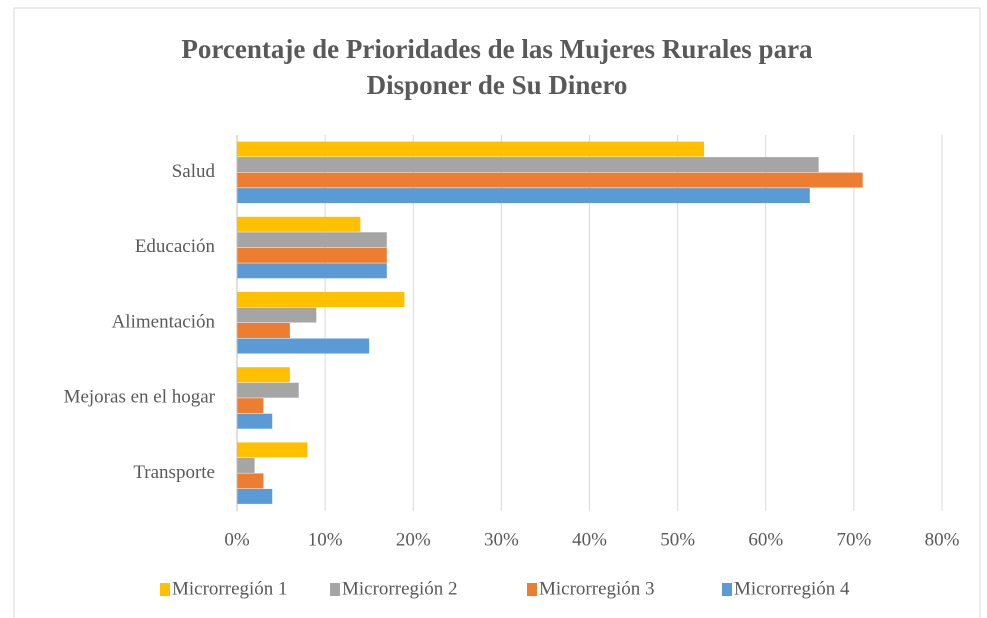 The image size is (987, 618). I want to click on legend-label: Microrregión 1, so click(230, 588).